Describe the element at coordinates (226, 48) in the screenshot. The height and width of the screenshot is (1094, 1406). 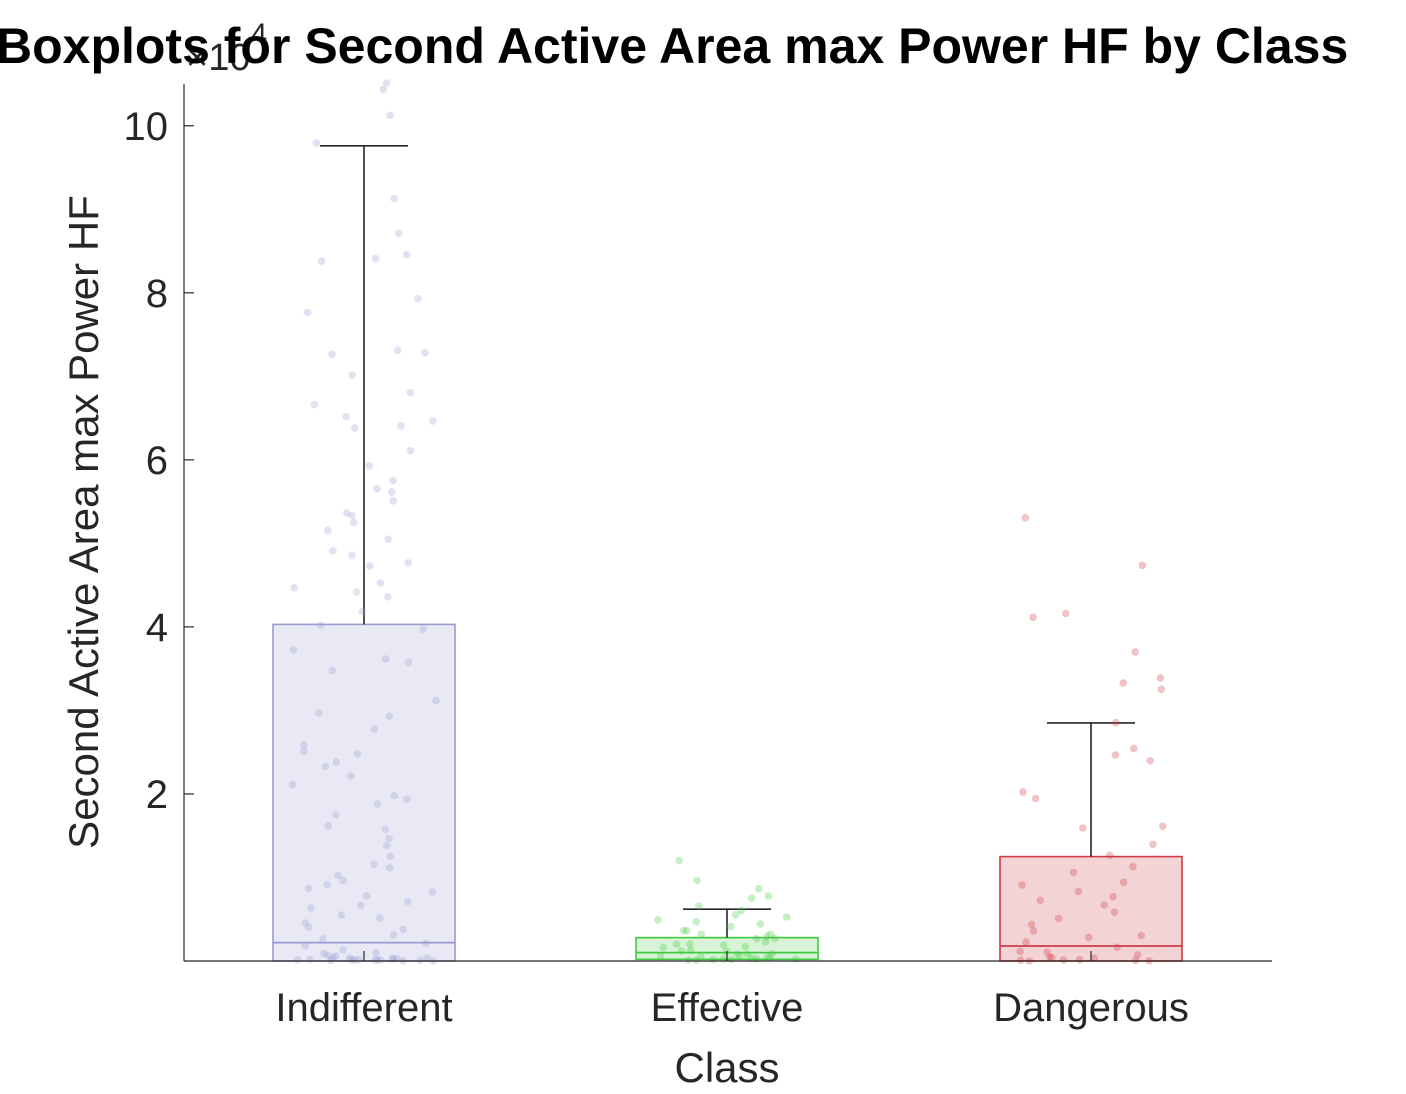
I see `y-axis-exponent-label: ×10⁴` at that location.